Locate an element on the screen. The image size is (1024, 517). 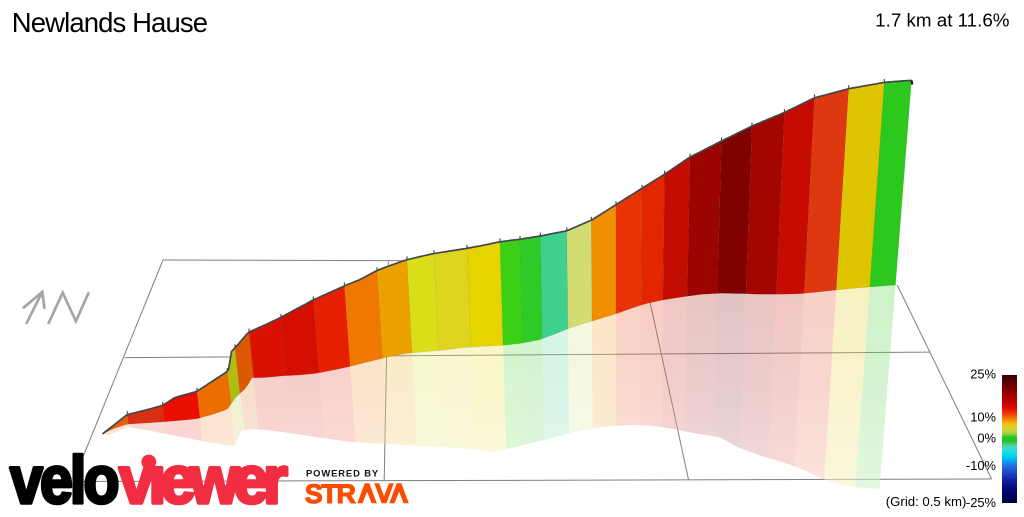
svg-text: 0% is located at coordinates (986, 438).